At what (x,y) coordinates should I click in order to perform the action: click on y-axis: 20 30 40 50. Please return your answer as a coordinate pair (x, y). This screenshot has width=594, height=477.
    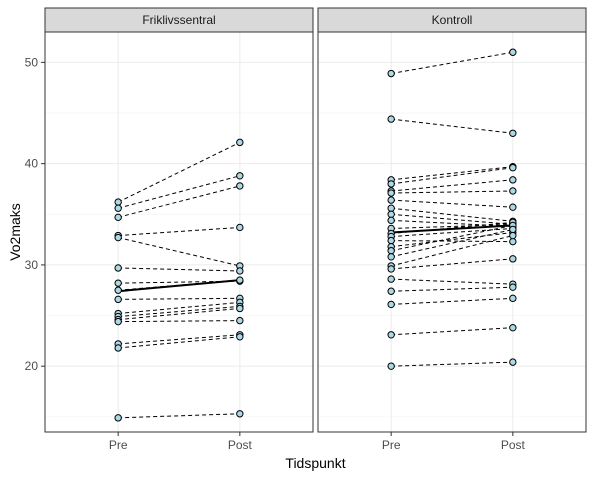
    Looking at the image, I should click on (35, 214).